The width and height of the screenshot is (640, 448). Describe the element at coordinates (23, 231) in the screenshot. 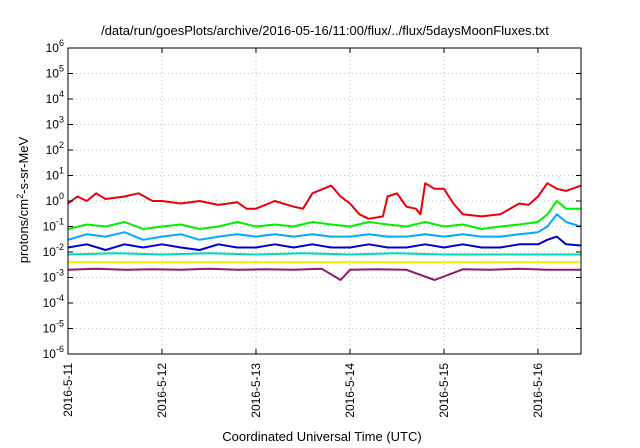

I see `y-axis-label-part: protons/cm` at that location.